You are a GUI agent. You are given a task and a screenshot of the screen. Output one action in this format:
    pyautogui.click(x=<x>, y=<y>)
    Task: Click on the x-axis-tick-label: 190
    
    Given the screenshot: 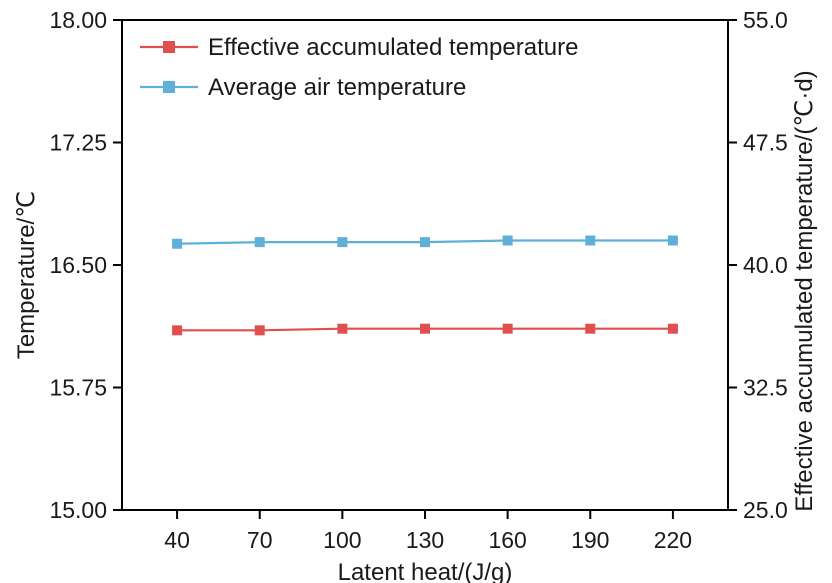 What is the action you would take?
    pyautogui.click(x=590, y=540)
    